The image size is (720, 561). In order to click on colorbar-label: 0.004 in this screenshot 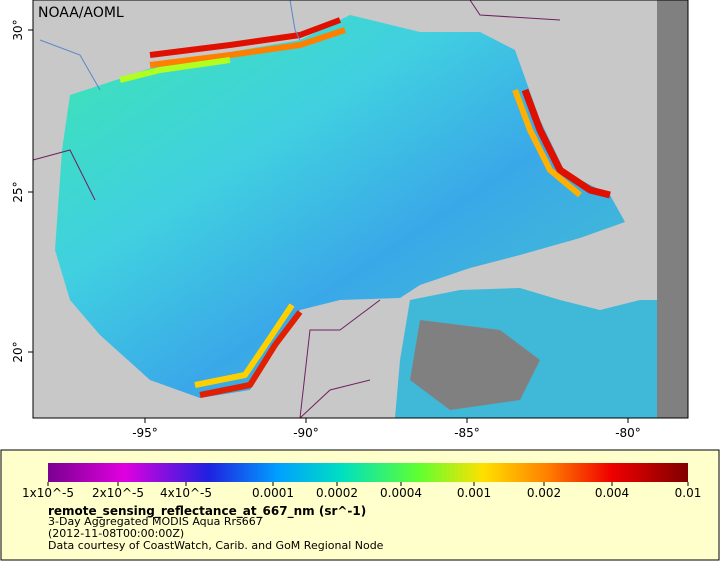, I will do `click(612, 493)`.